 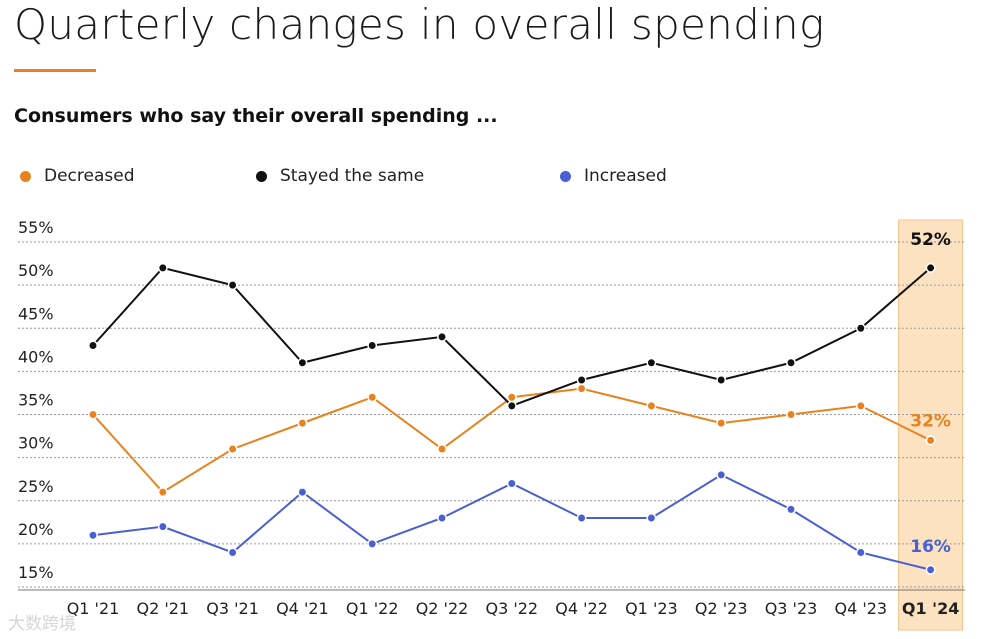 I want to click on legend-dot-stayed-the-same, so click(x=261, y=176).